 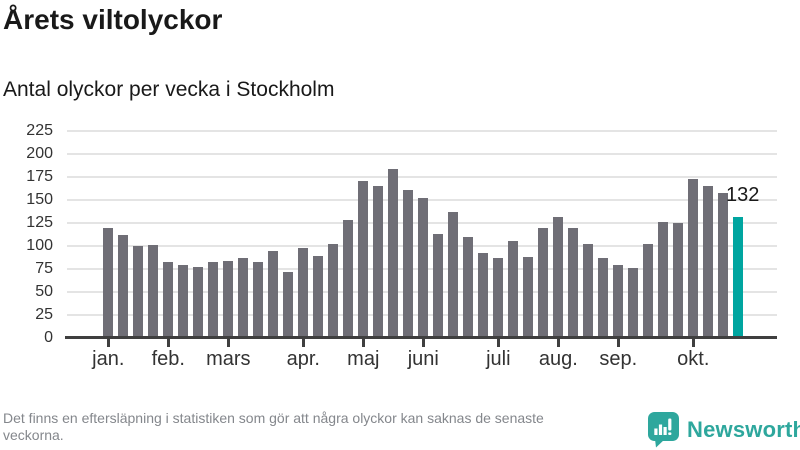 I want to click on y-axis-tick-label: 150, so click(x=39, y=199).